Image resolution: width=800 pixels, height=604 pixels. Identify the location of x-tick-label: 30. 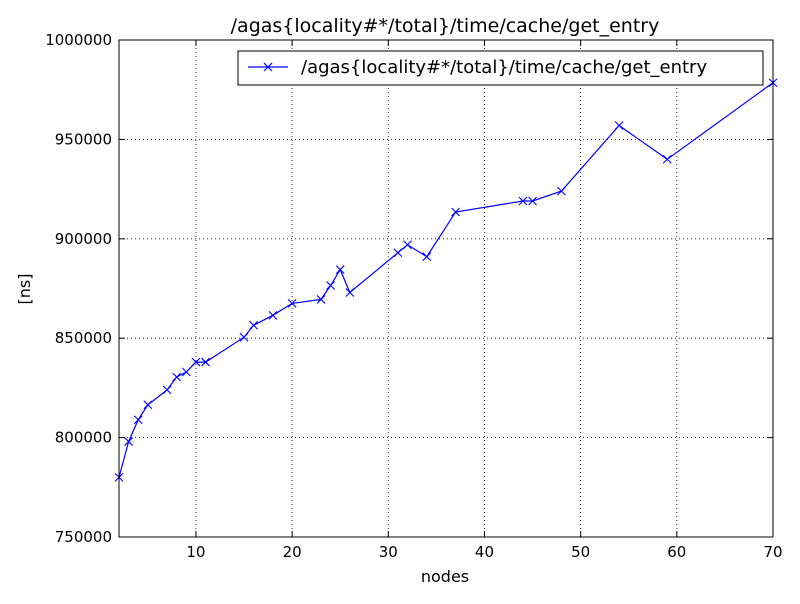
(388, 552).